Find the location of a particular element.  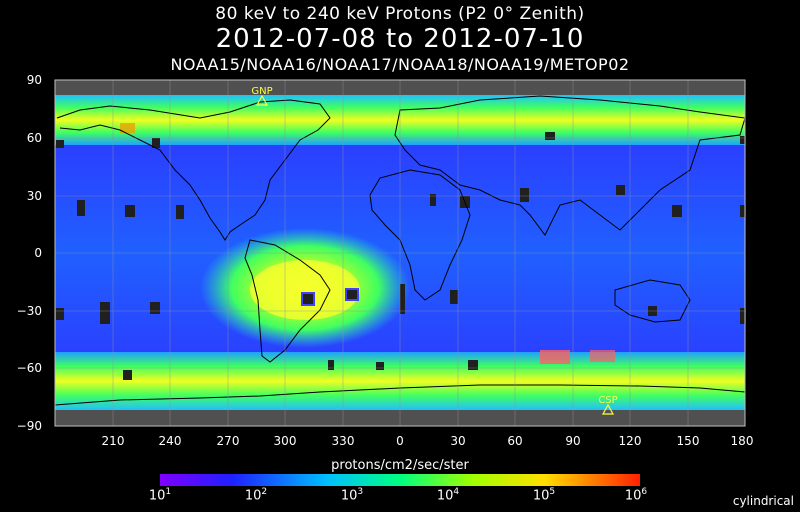

colorbar-tick-1: 10¹ is located at coordinates (160, 495).